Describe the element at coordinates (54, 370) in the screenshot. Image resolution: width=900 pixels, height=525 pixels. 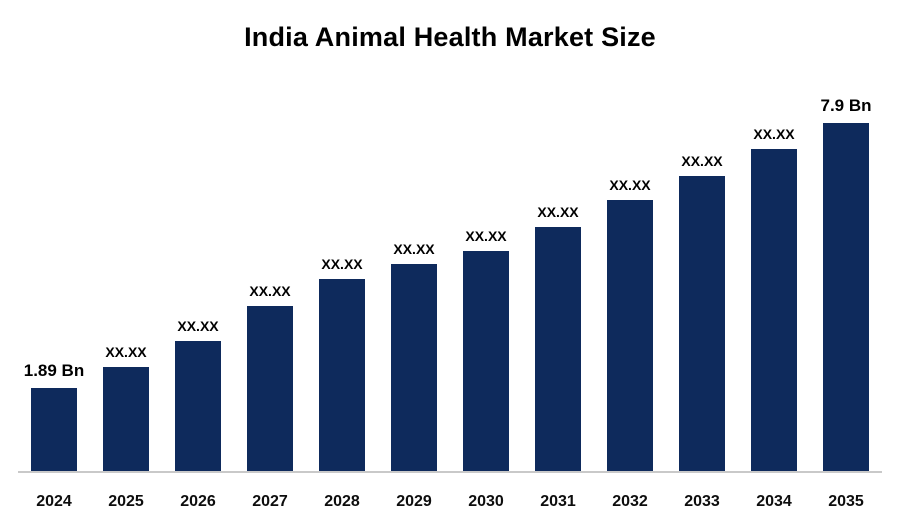
I see `bar-value-label: 1.89 Bn` at that location.